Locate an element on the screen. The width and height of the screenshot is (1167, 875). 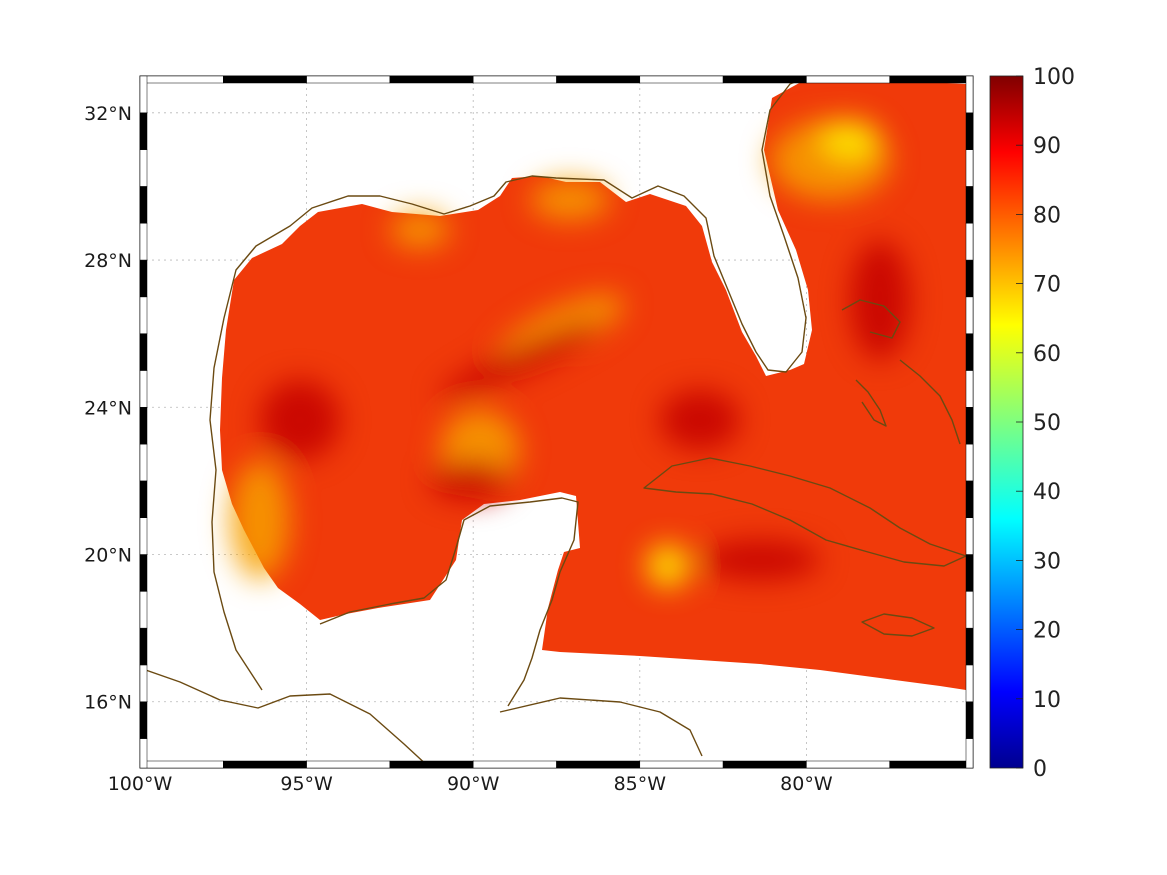
colorbar-tick-label-9: 90 is located at coordinates (1047, 146).